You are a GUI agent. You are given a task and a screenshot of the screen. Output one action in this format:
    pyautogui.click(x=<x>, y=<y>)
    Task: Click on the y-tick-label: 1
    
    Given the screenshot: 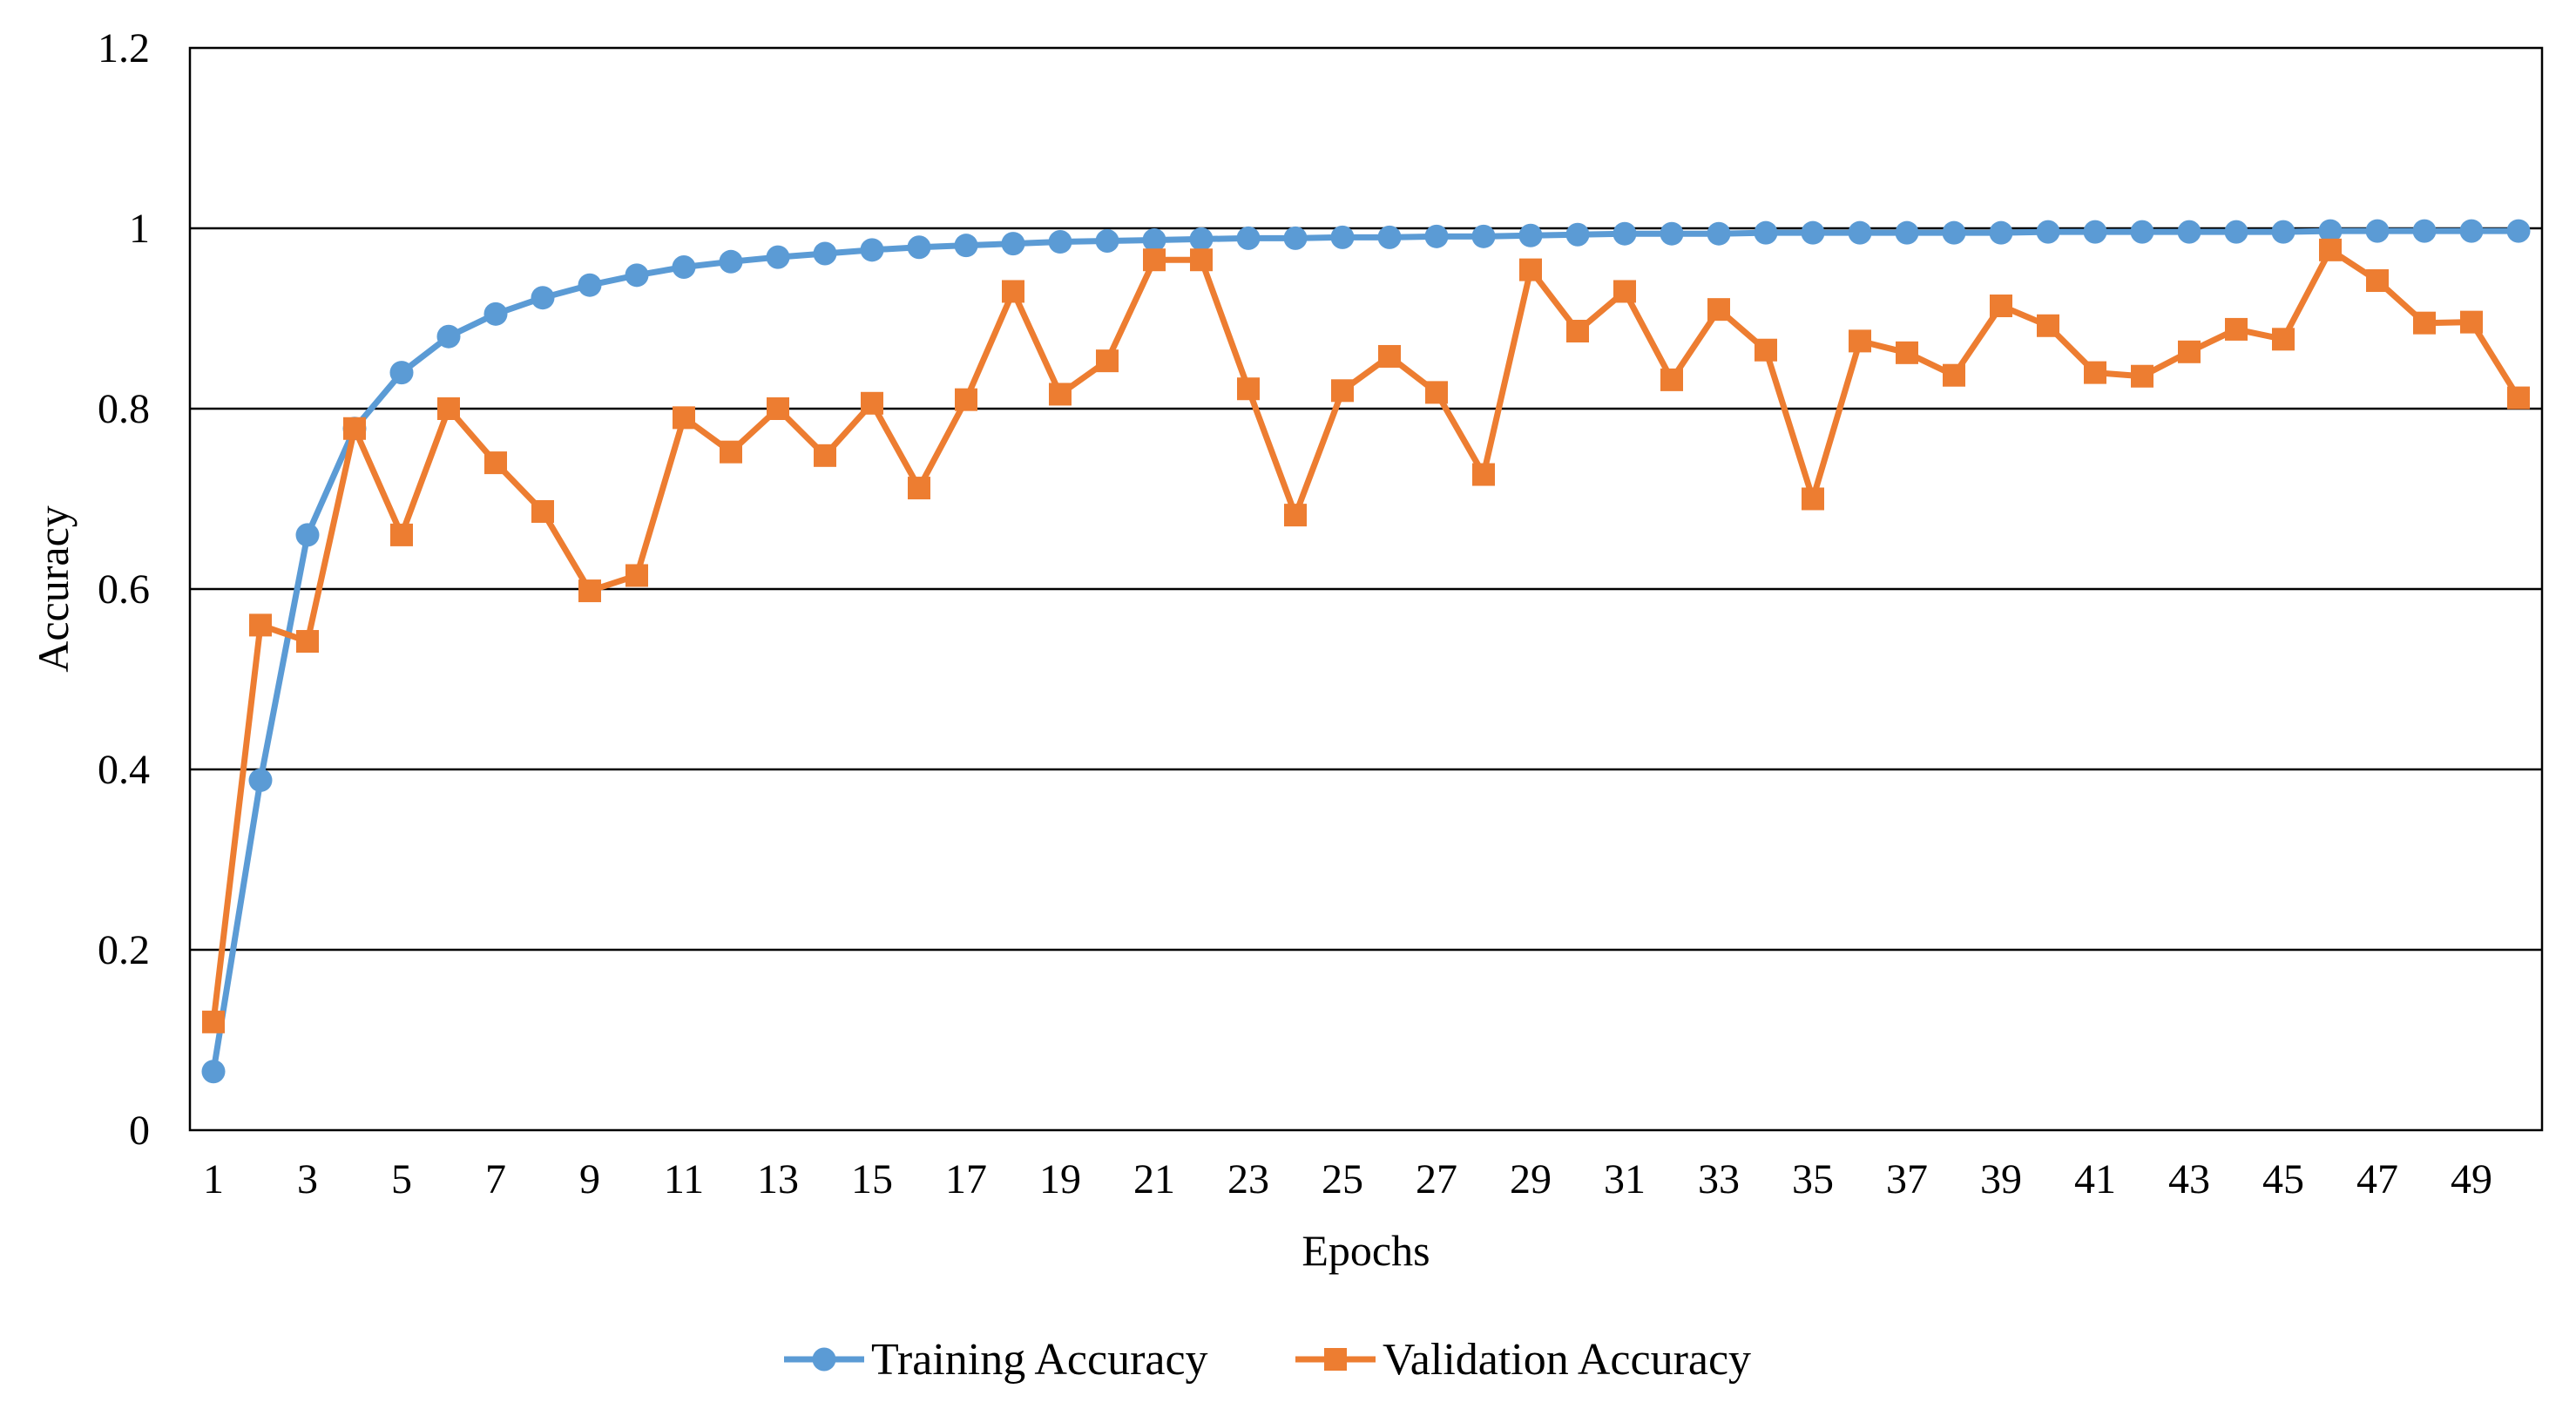 What is the action you would take?
    pyautogui.click(x=139, y=229)
    